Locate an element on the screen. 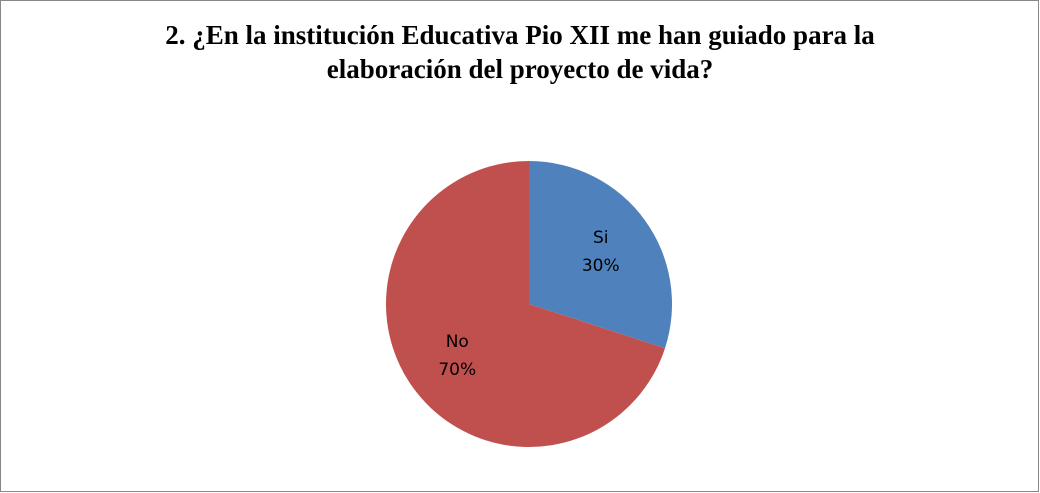 The width and height of the screenshot is (1040, 493). pie-slice is located at coordinates (600, 255).